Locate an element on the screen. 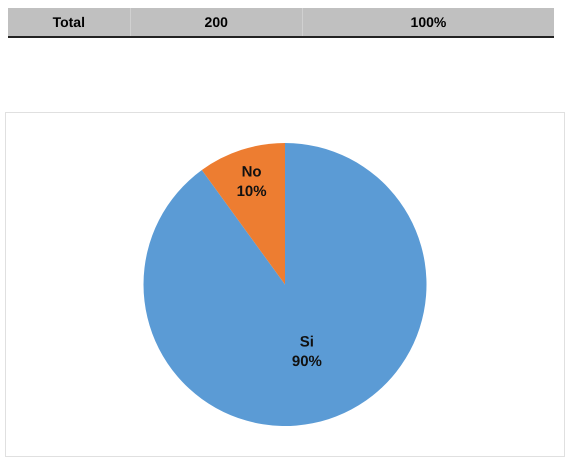  table-row: Total 200 100% is located at coordinates (281, 23).